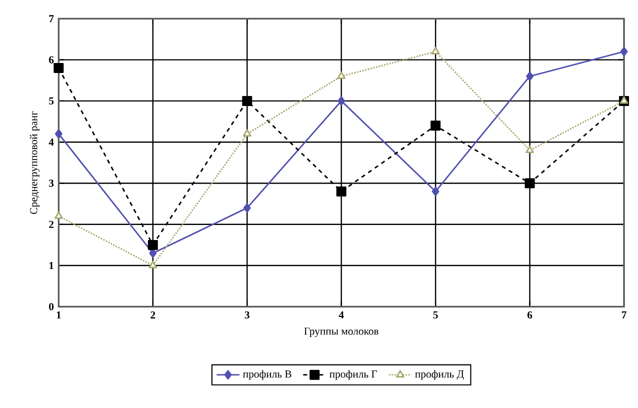 The width and height of the screenshot is (638, 408). I want to click on x-tick-label: 6, so click(529, 315).